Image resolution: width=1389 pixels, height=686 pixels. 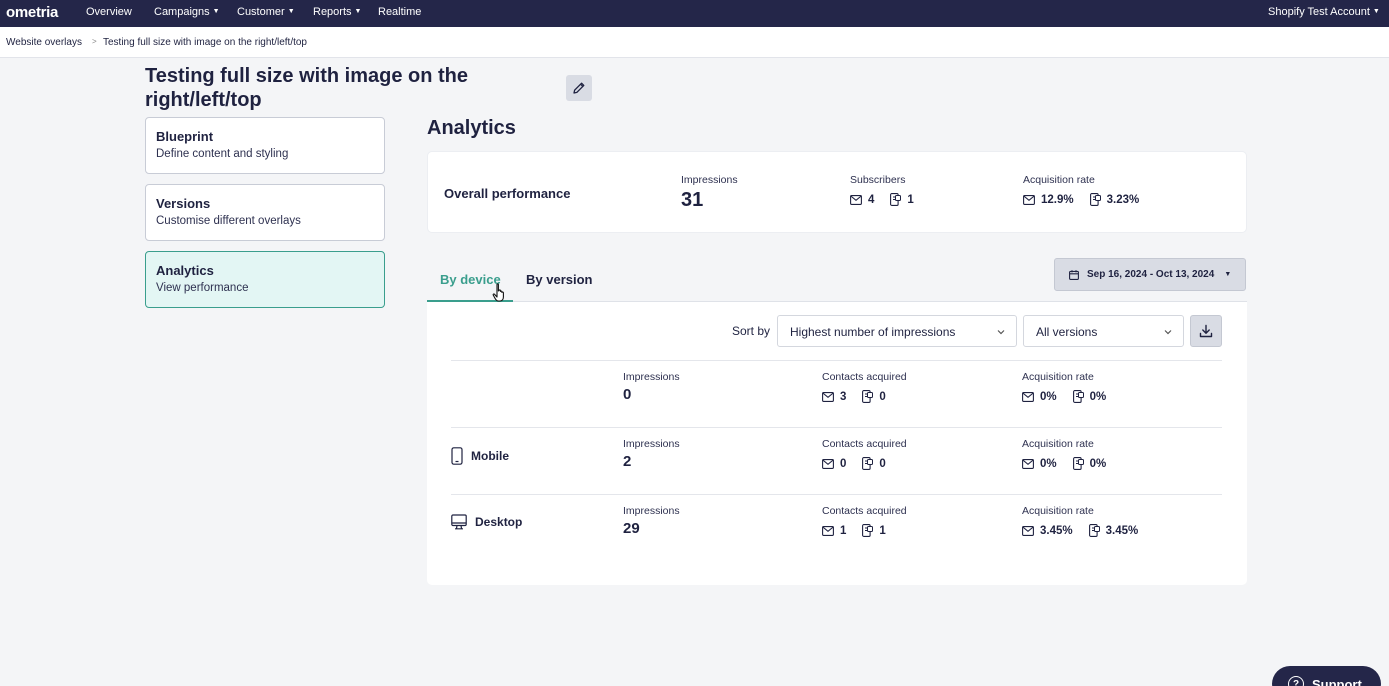 I want to click on row-rate-values: 3.45% 3.45%, so click(x=1088, y=530).